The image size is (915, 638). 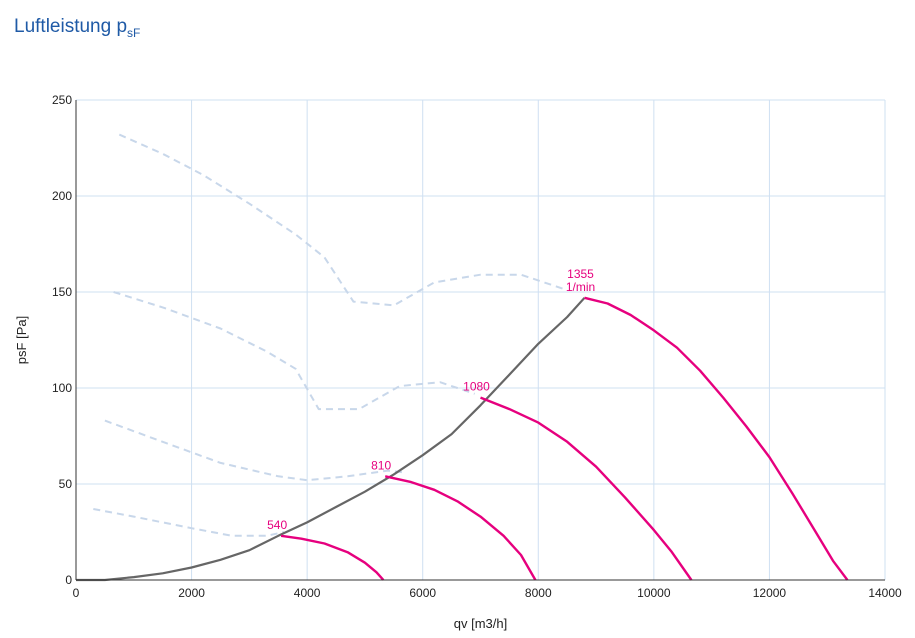 I want to click on x-tick-label-0: 0, so click(x=76, y=593).